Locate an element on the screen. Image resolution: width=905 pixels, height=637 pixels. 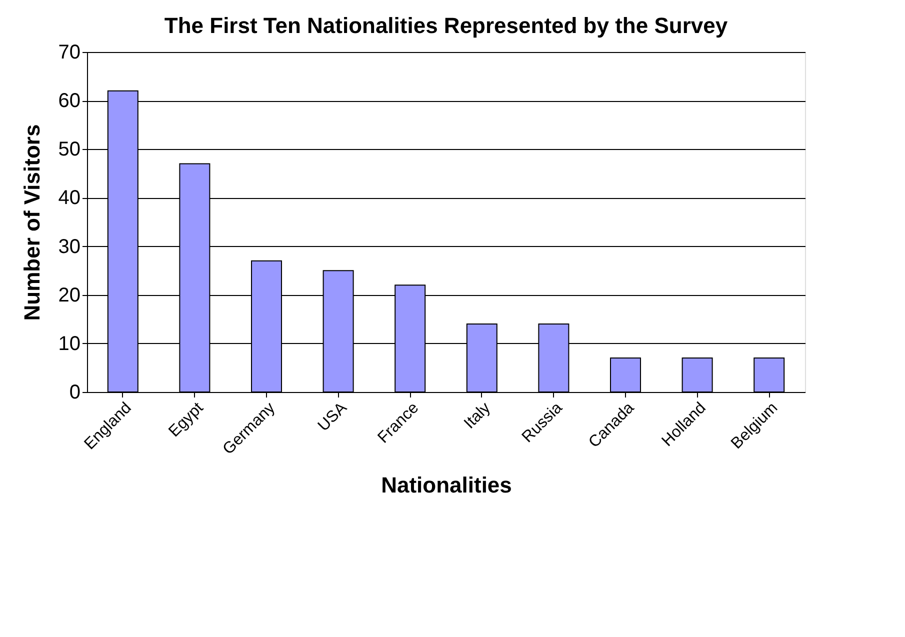
y-tick-label: 0 is located at coordinates (74, 393).